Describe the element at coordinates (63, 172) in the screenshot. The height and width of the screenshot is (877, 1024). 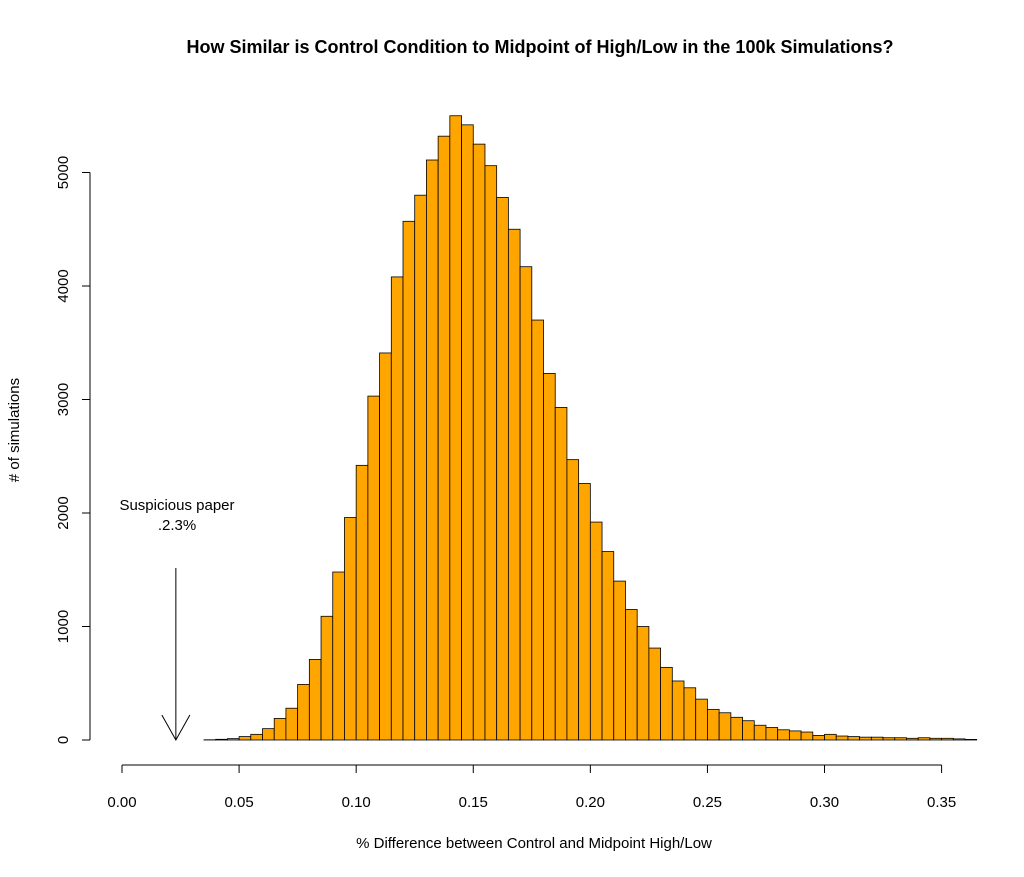
I see `y-tick-label: 5000` at that location.